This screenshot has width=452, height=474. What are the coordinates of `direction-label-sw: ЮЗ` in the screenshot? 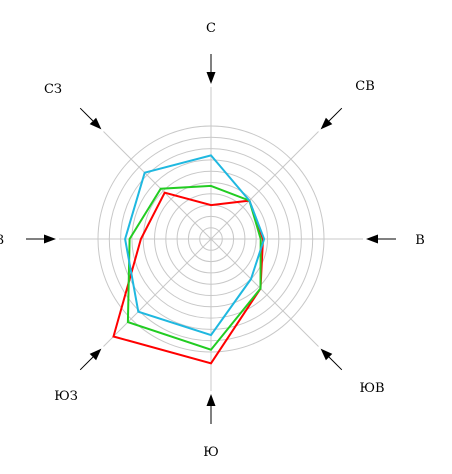 It's located at (66, 396).